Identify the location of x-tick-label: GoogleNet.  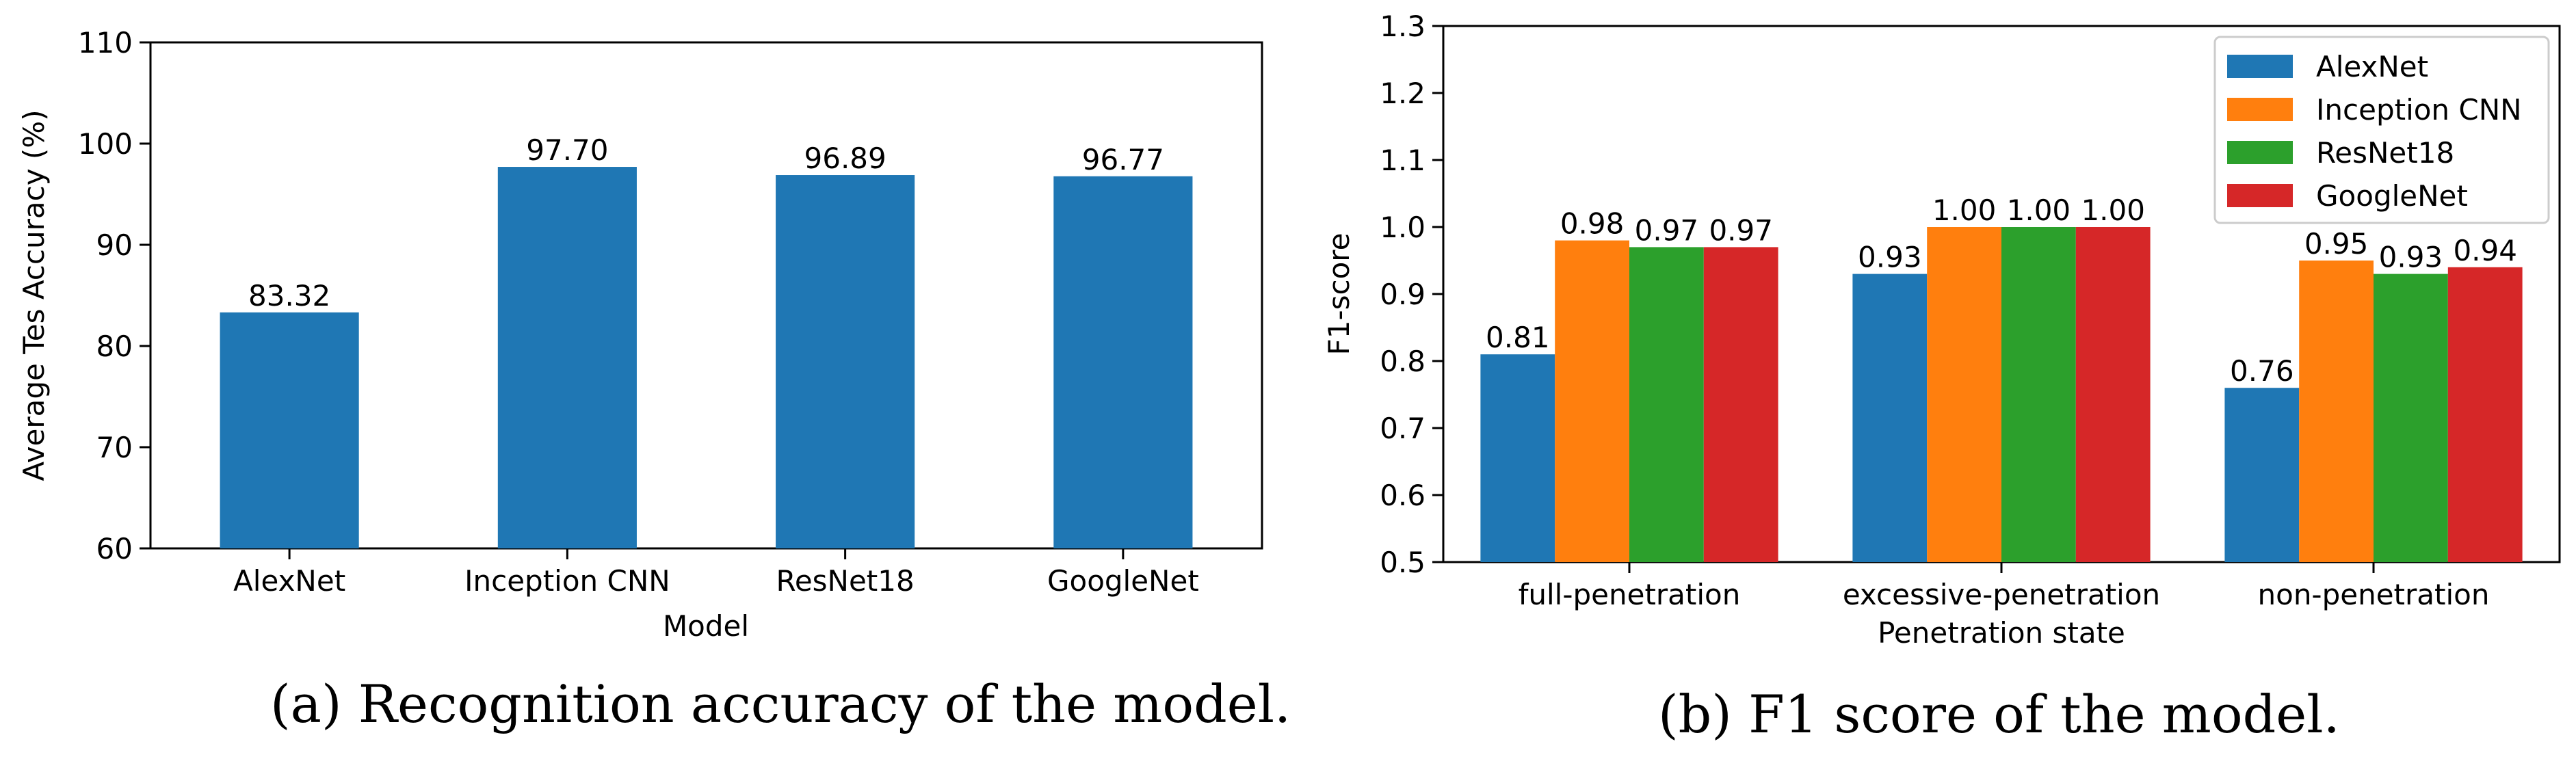
(1123, 581).